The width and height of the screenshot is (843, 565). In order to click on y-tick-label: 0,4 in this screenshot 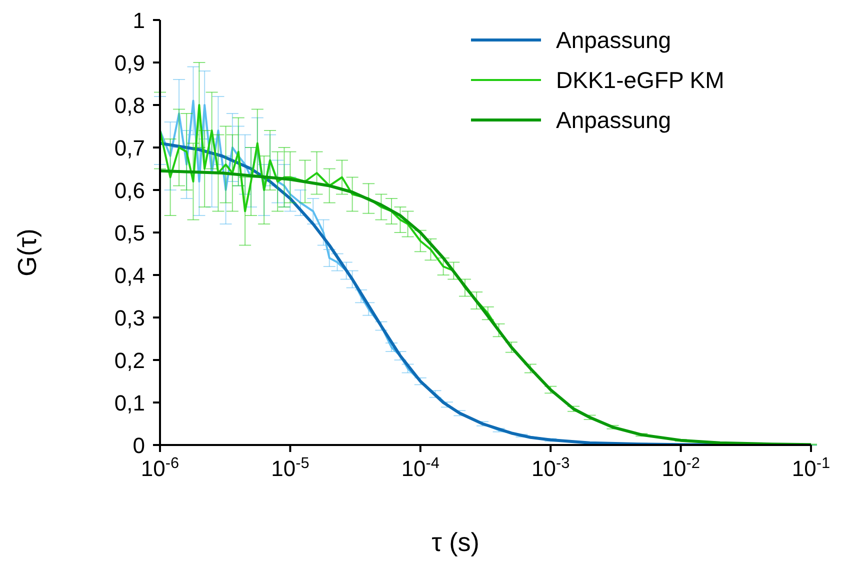, I will do `click(129, 275)`.